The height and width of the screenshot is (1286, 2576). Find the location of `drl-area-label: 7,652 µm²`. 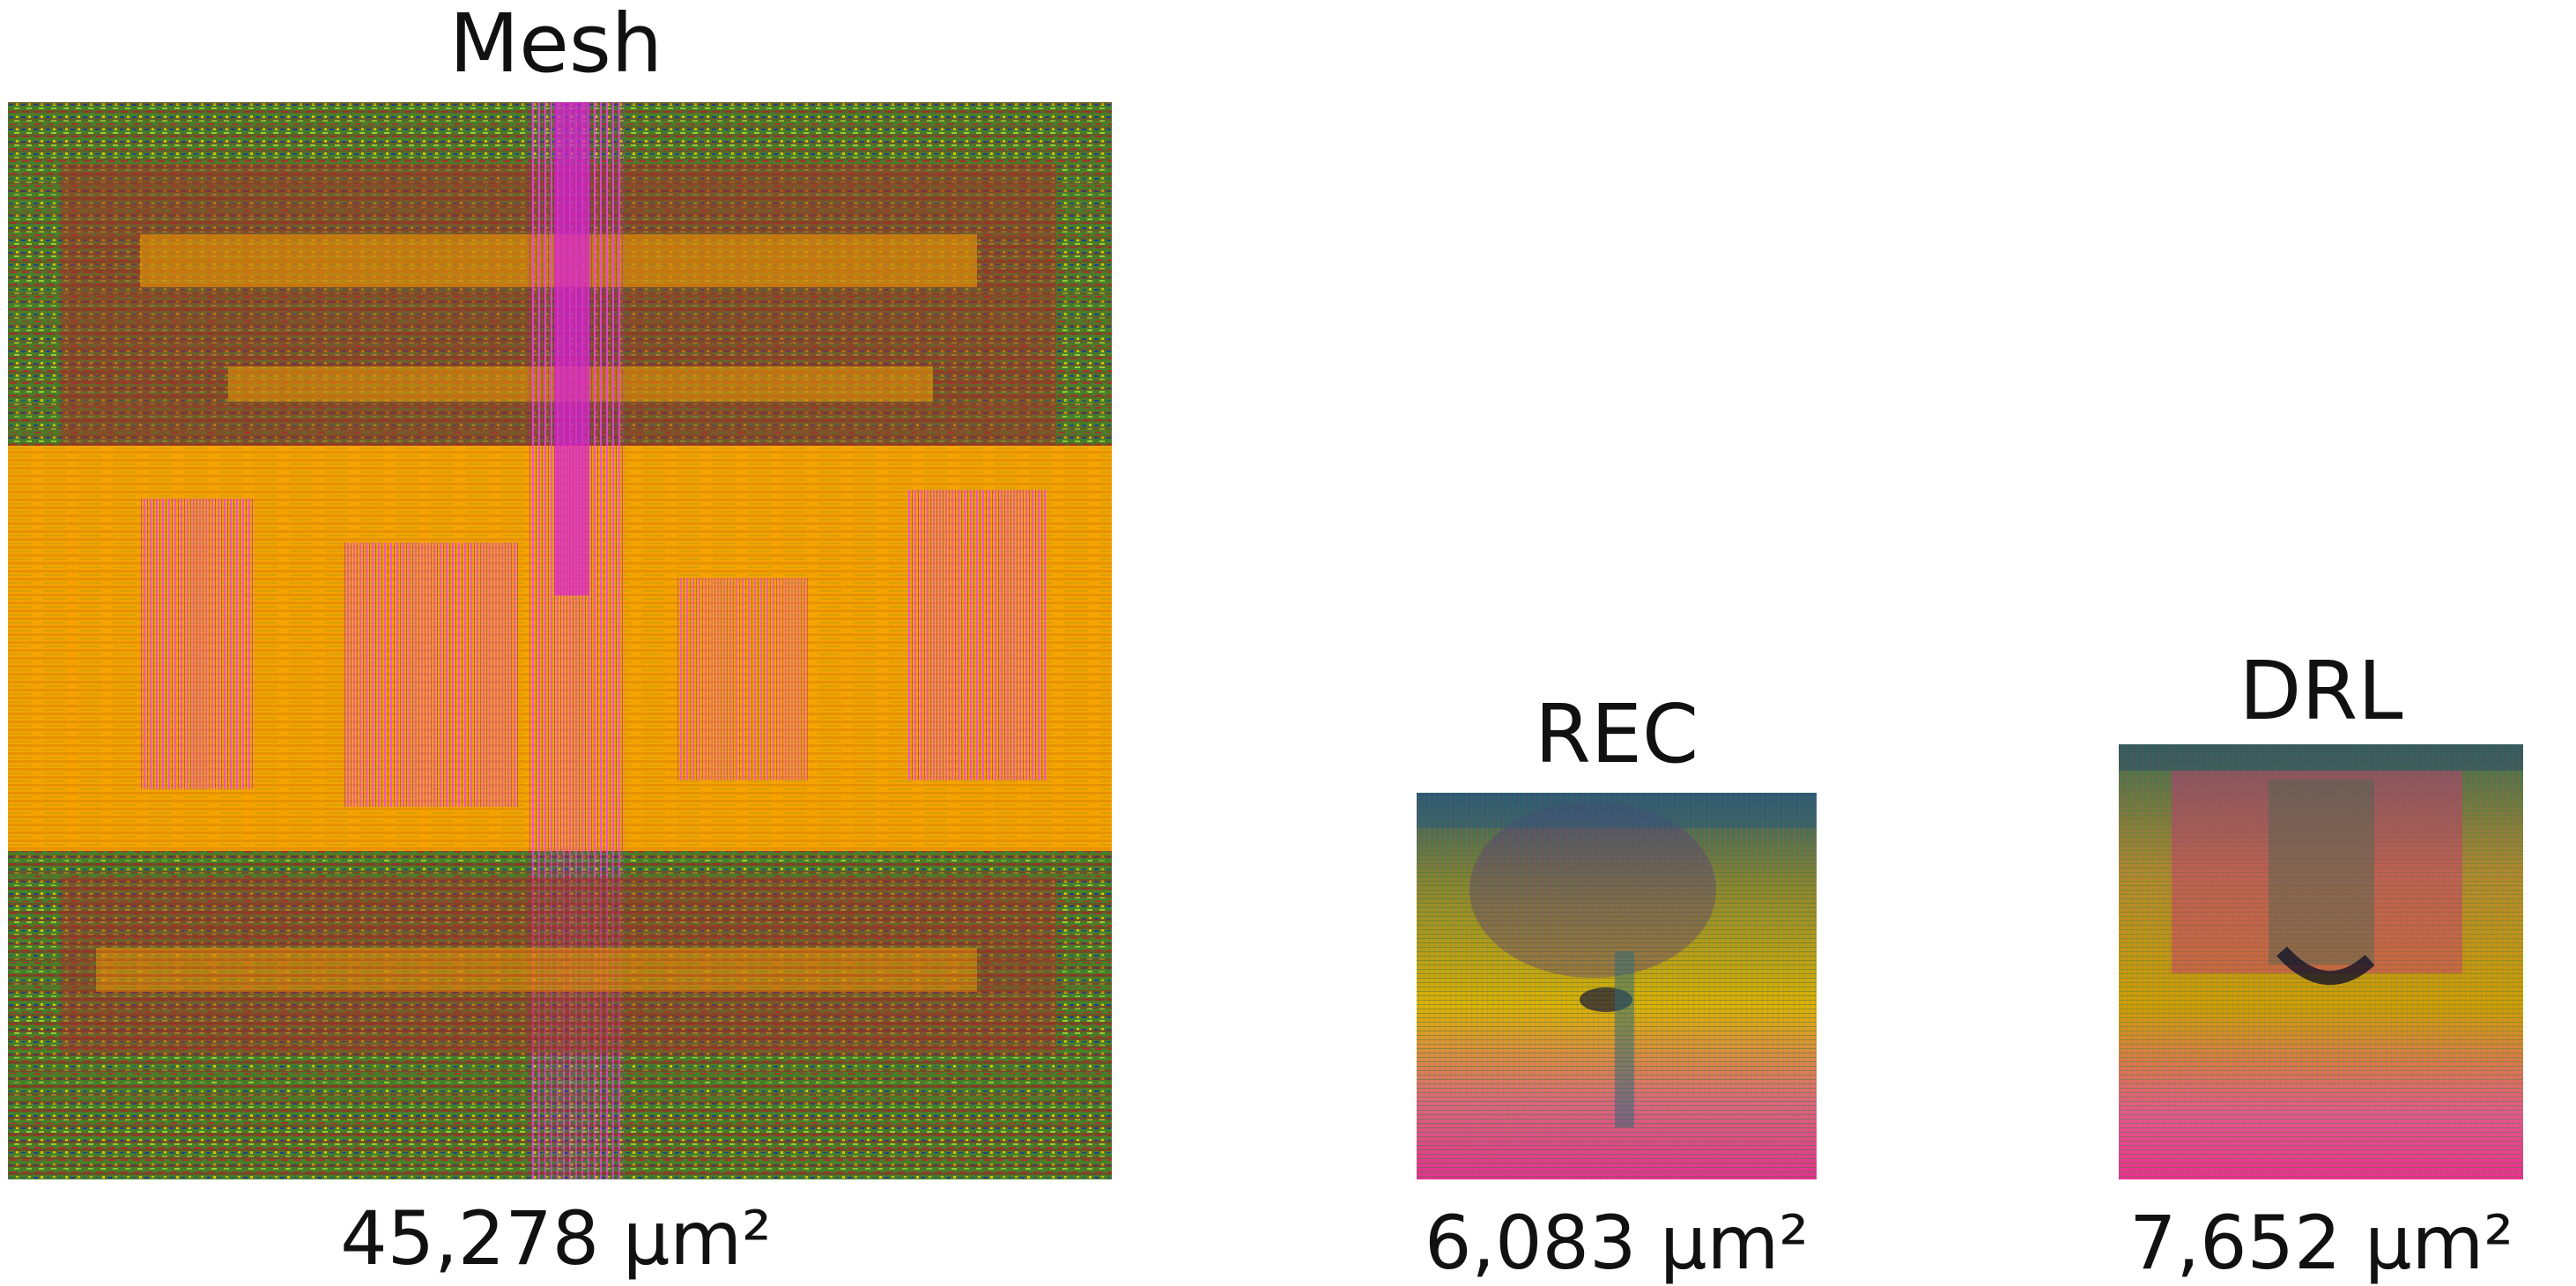

drl-area-label: 7,652 µm² is located at coordinates (2321, 1243).